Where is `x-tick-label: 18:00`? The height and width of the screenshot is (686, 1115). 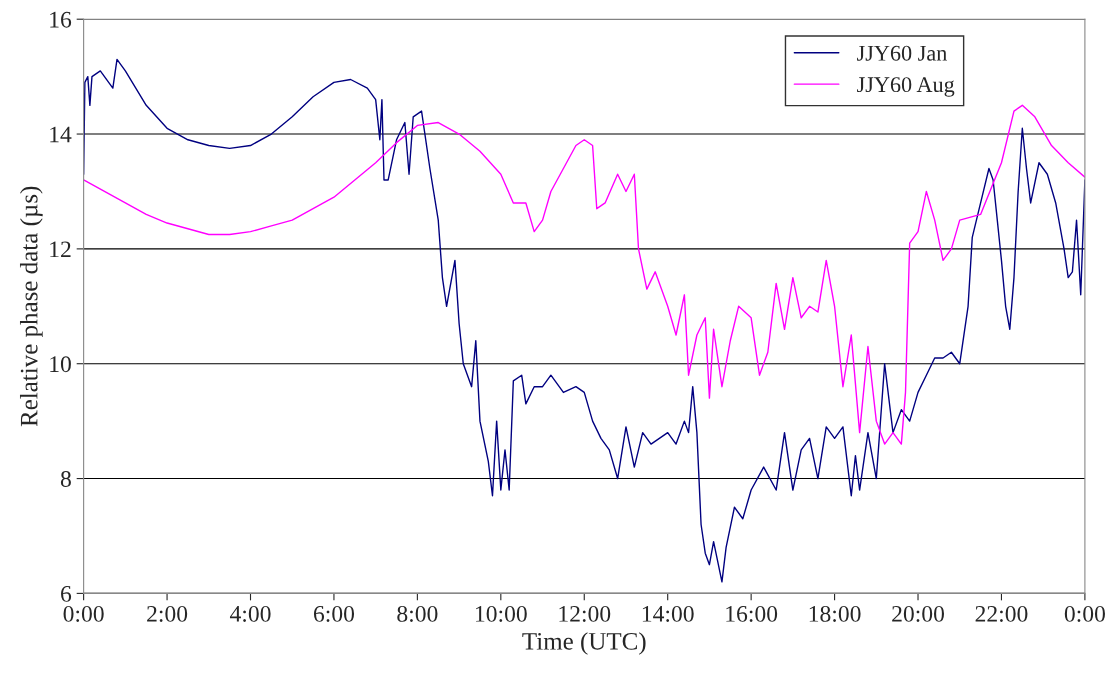
x-tick-label: 18:00 is located at coordinates (835, 613).